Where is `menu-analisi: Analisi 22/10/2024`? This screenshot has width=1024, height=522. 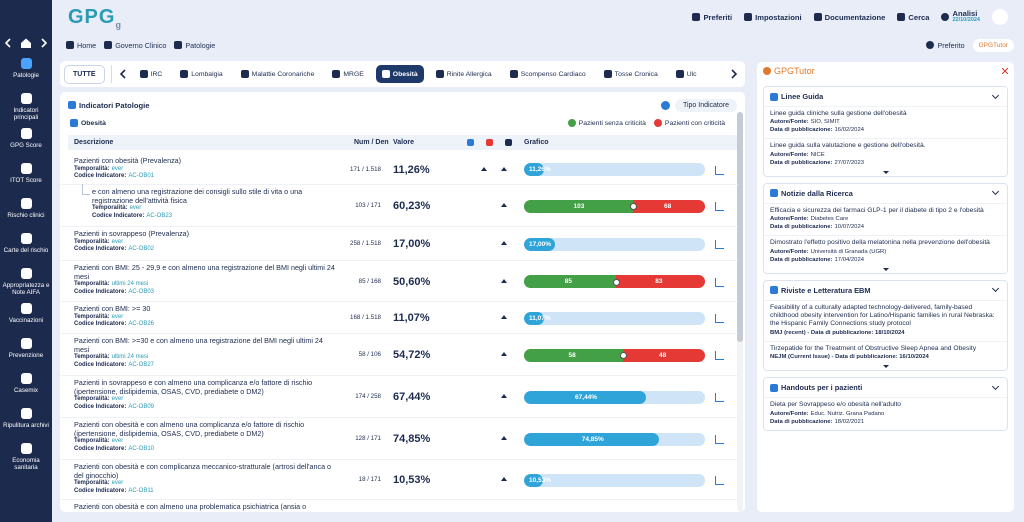 menu-analisi: Analisi 22/10/2024 is located at coordinates (960, 17).